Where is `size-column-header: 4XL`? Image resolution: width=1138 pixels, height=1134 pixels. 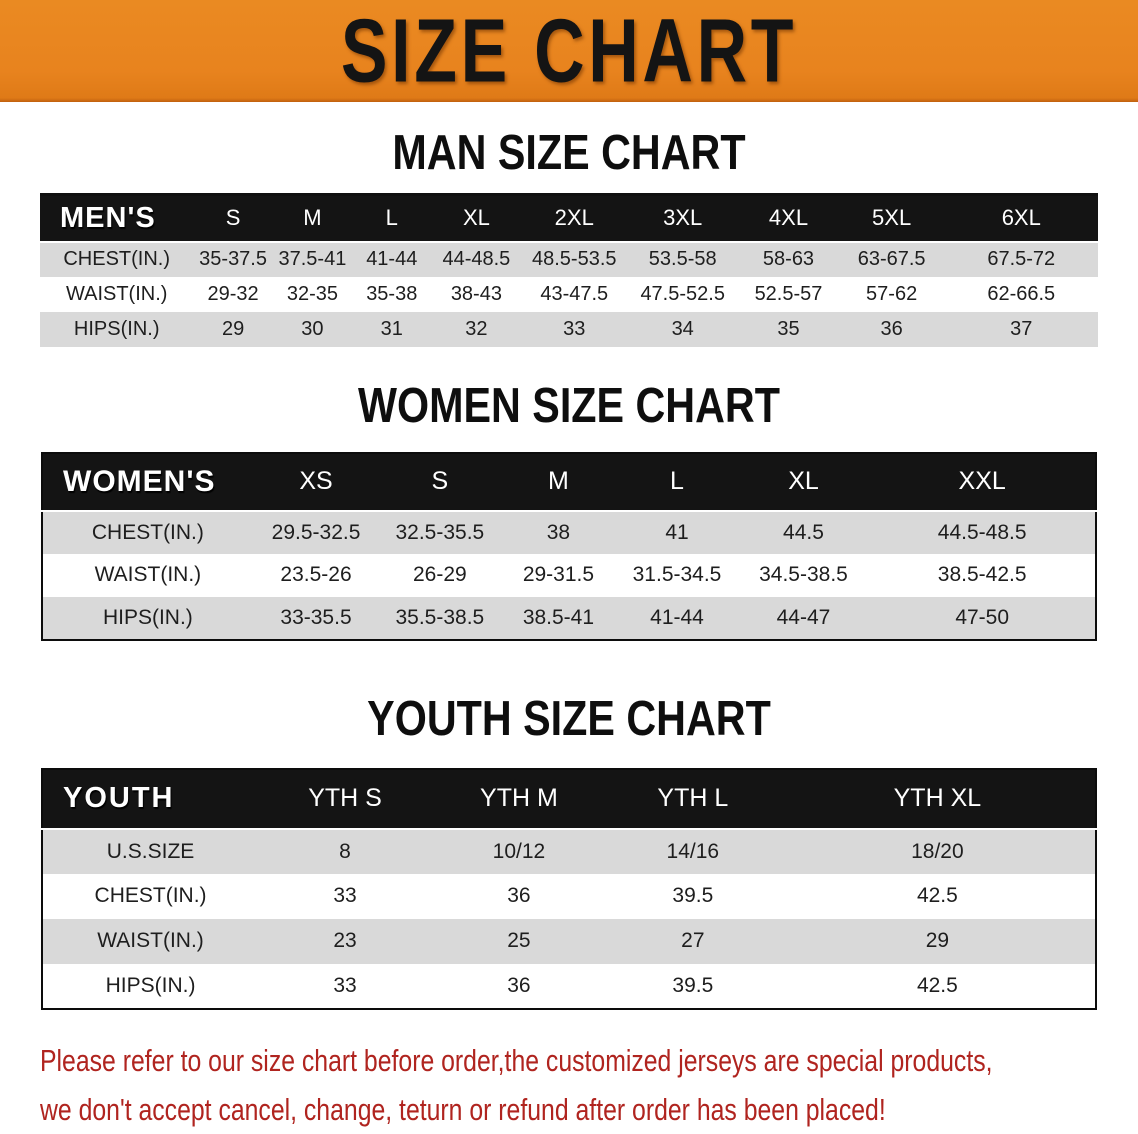 size-column-header: 4XL is located at coordinates (788, 218).